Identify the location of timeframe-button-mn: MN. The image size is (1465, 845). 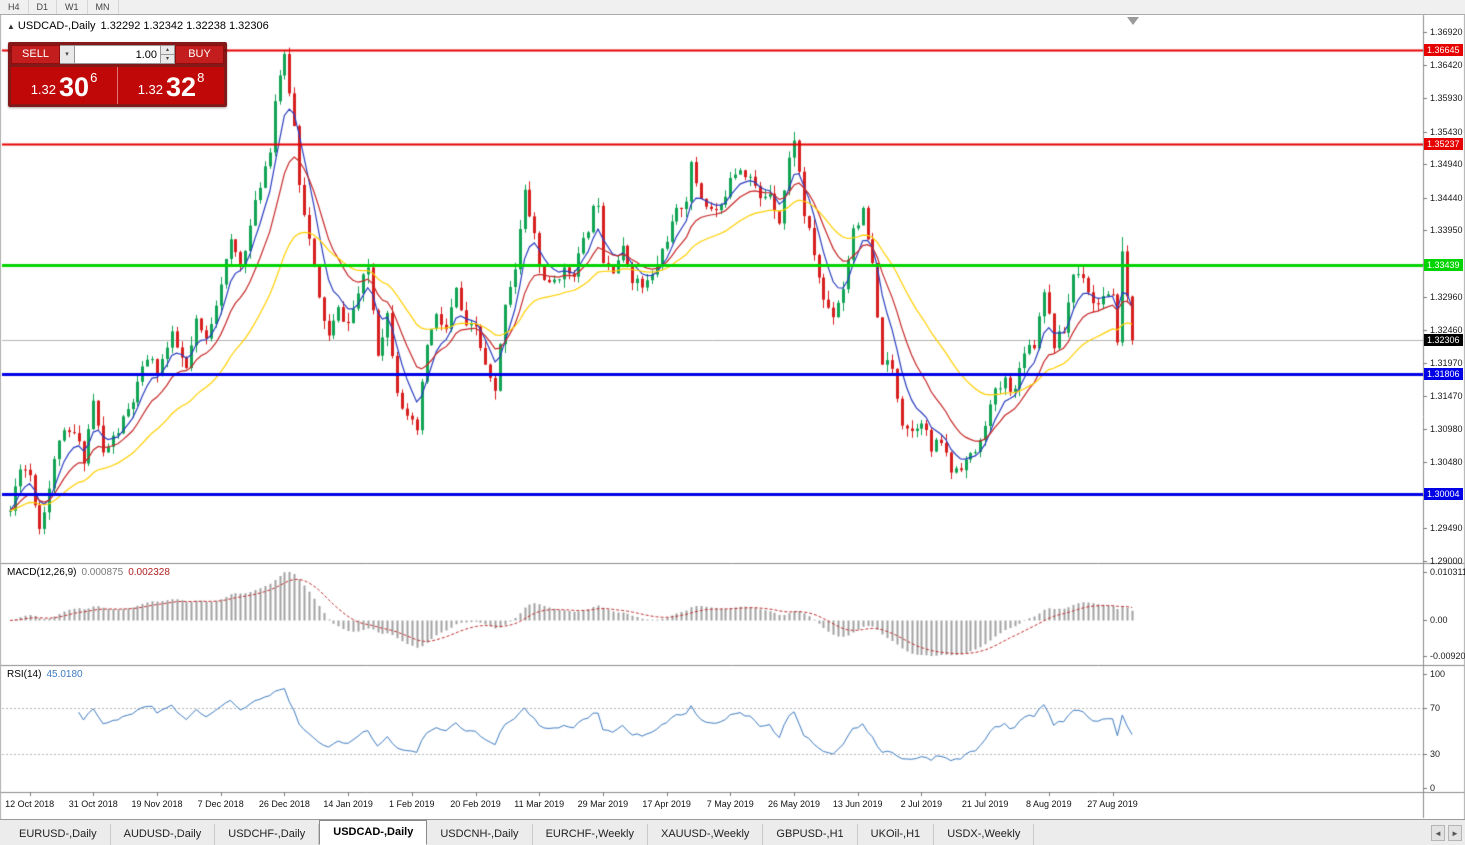
(103, 7).